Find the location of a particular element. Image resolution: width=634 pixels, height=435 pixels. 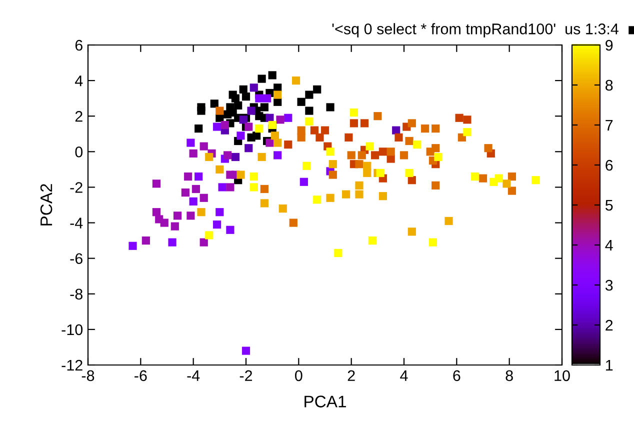

y-tick-label: -4 is located at coordinates (76, 223).